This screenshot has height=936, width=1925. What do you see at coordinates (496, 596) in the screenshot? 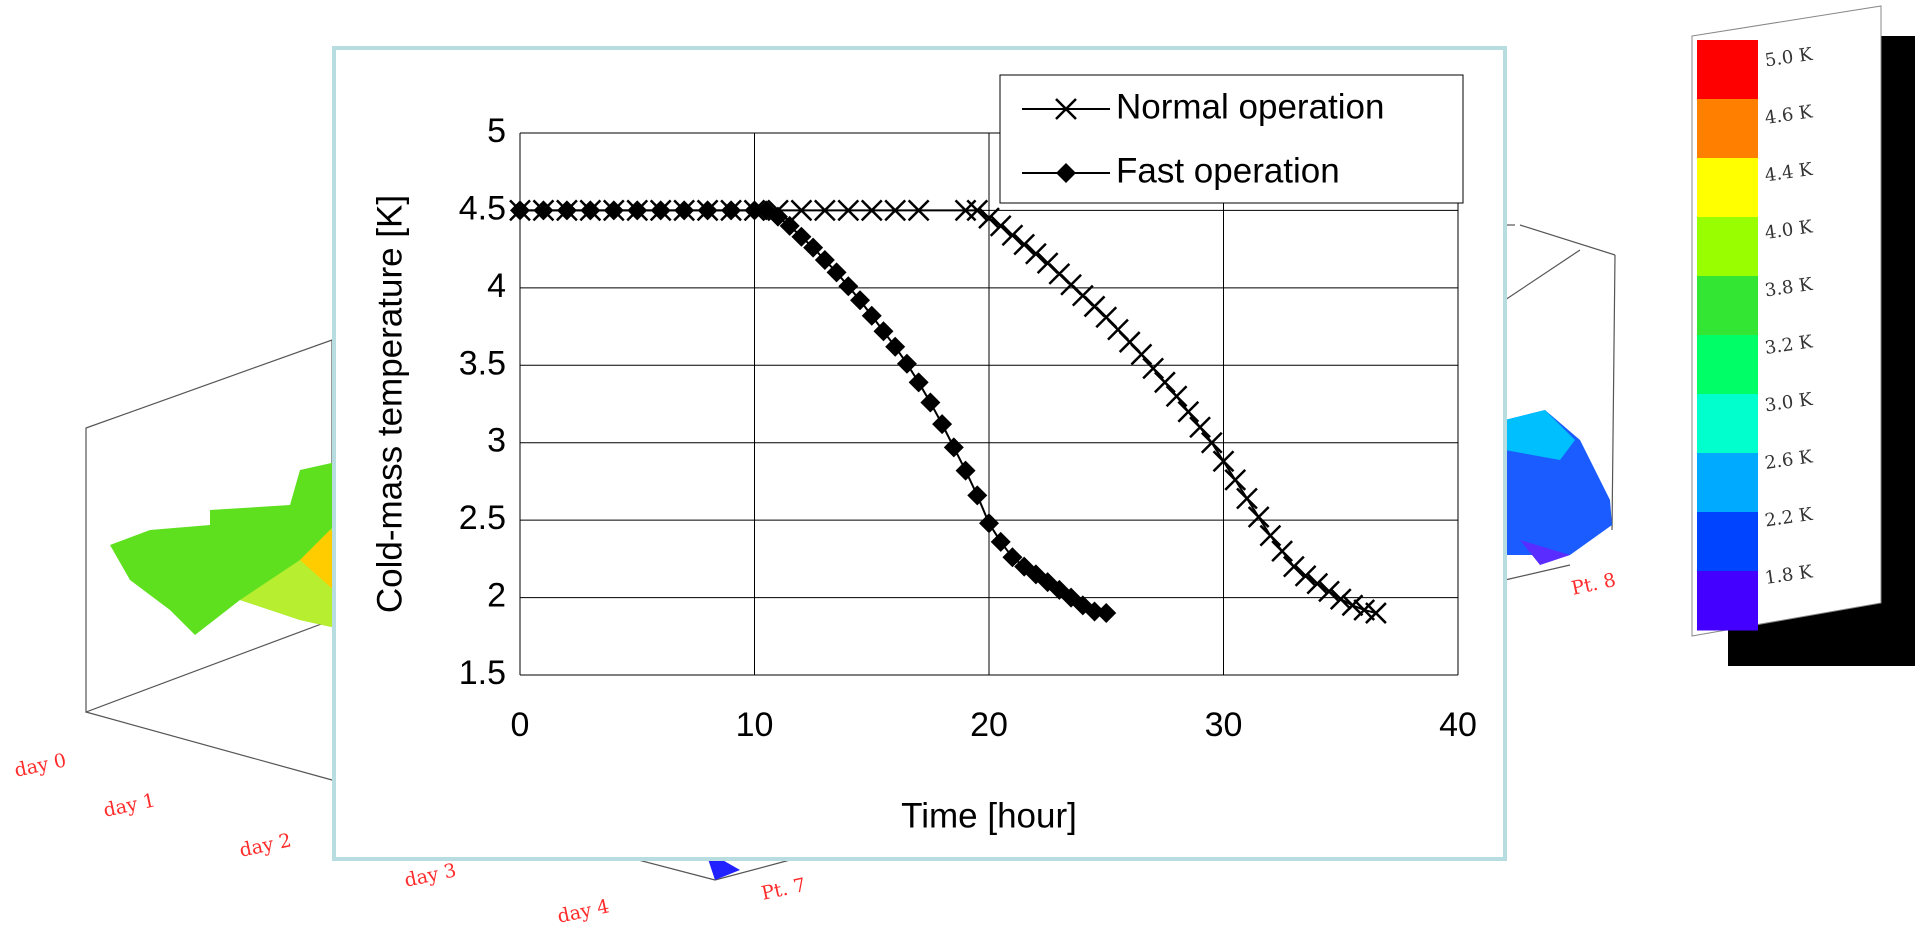
I see `y-tick-label: 2` at bounding box center [496, 596].